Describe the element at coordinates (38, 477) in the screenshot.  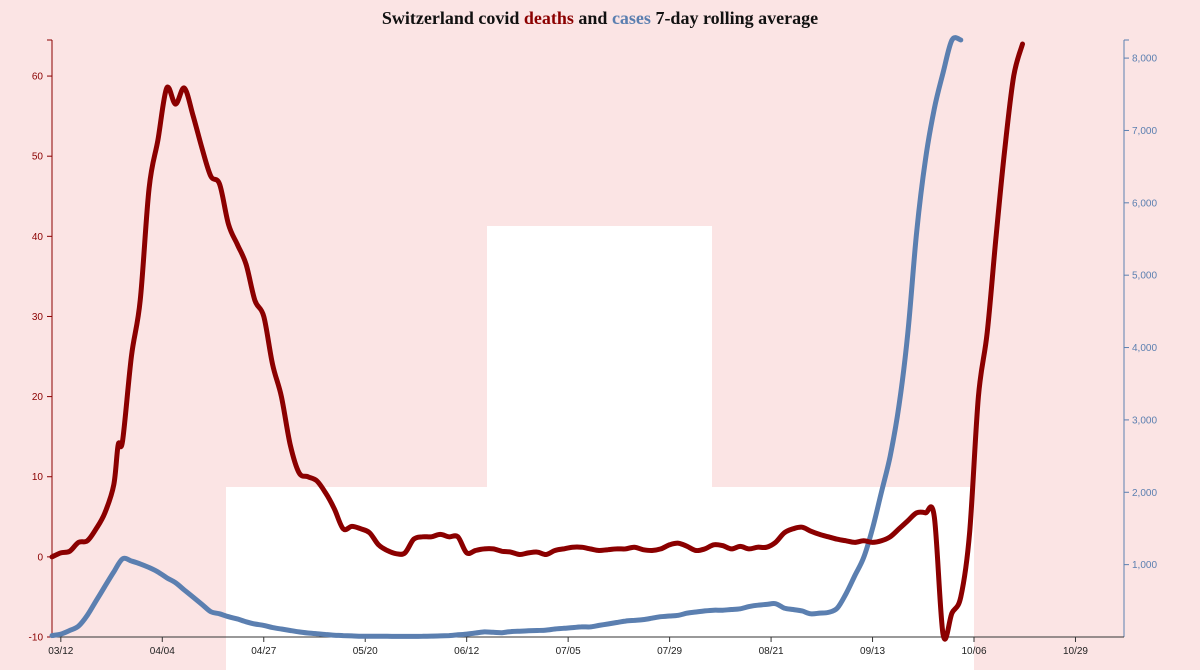
I see `y-left-tick-label: 10` at that location.